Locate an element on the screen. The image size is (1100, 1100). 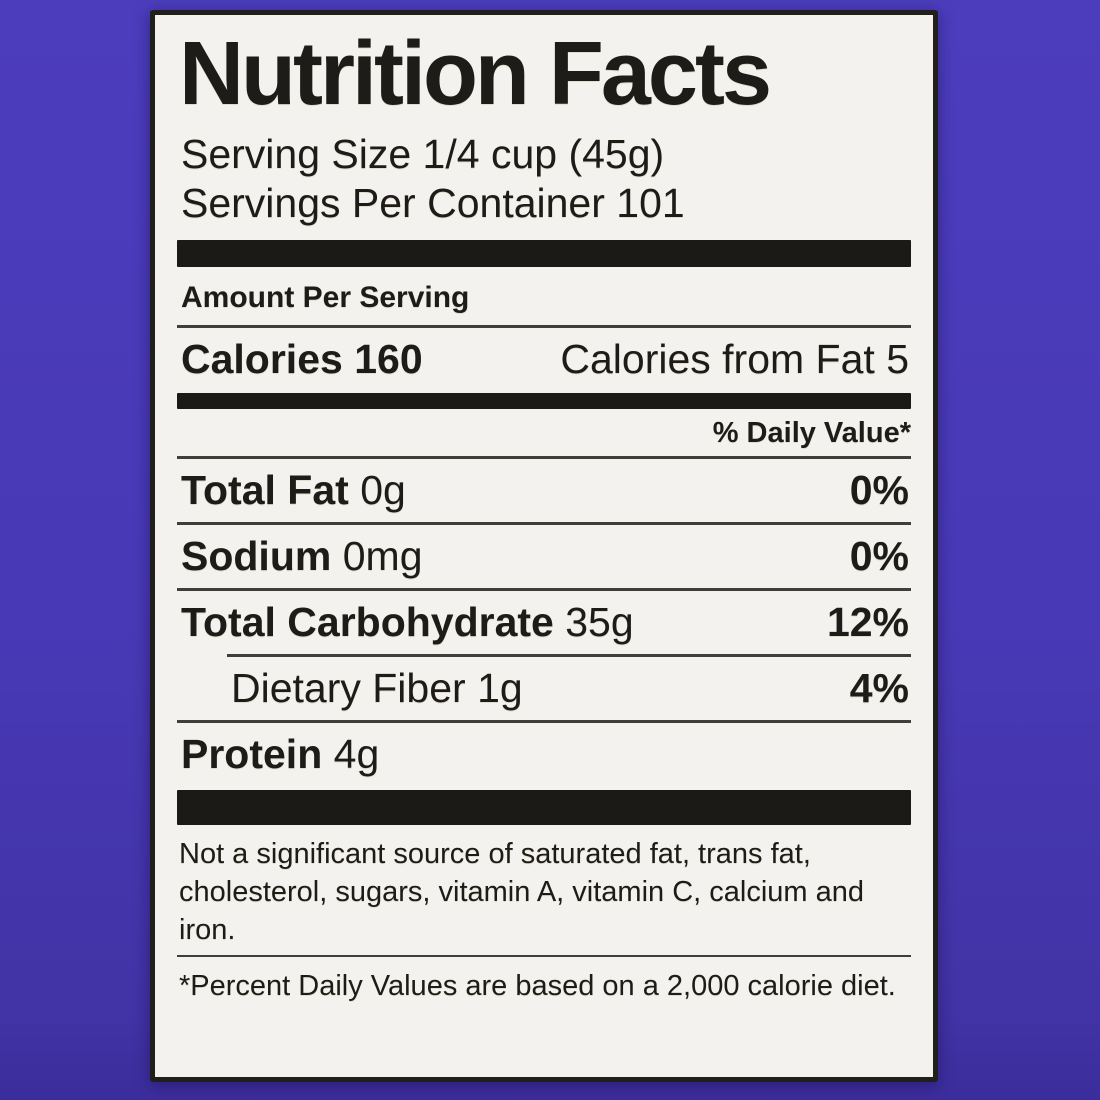
nutrient-amount: 35g is located at coordinates (599, 621).